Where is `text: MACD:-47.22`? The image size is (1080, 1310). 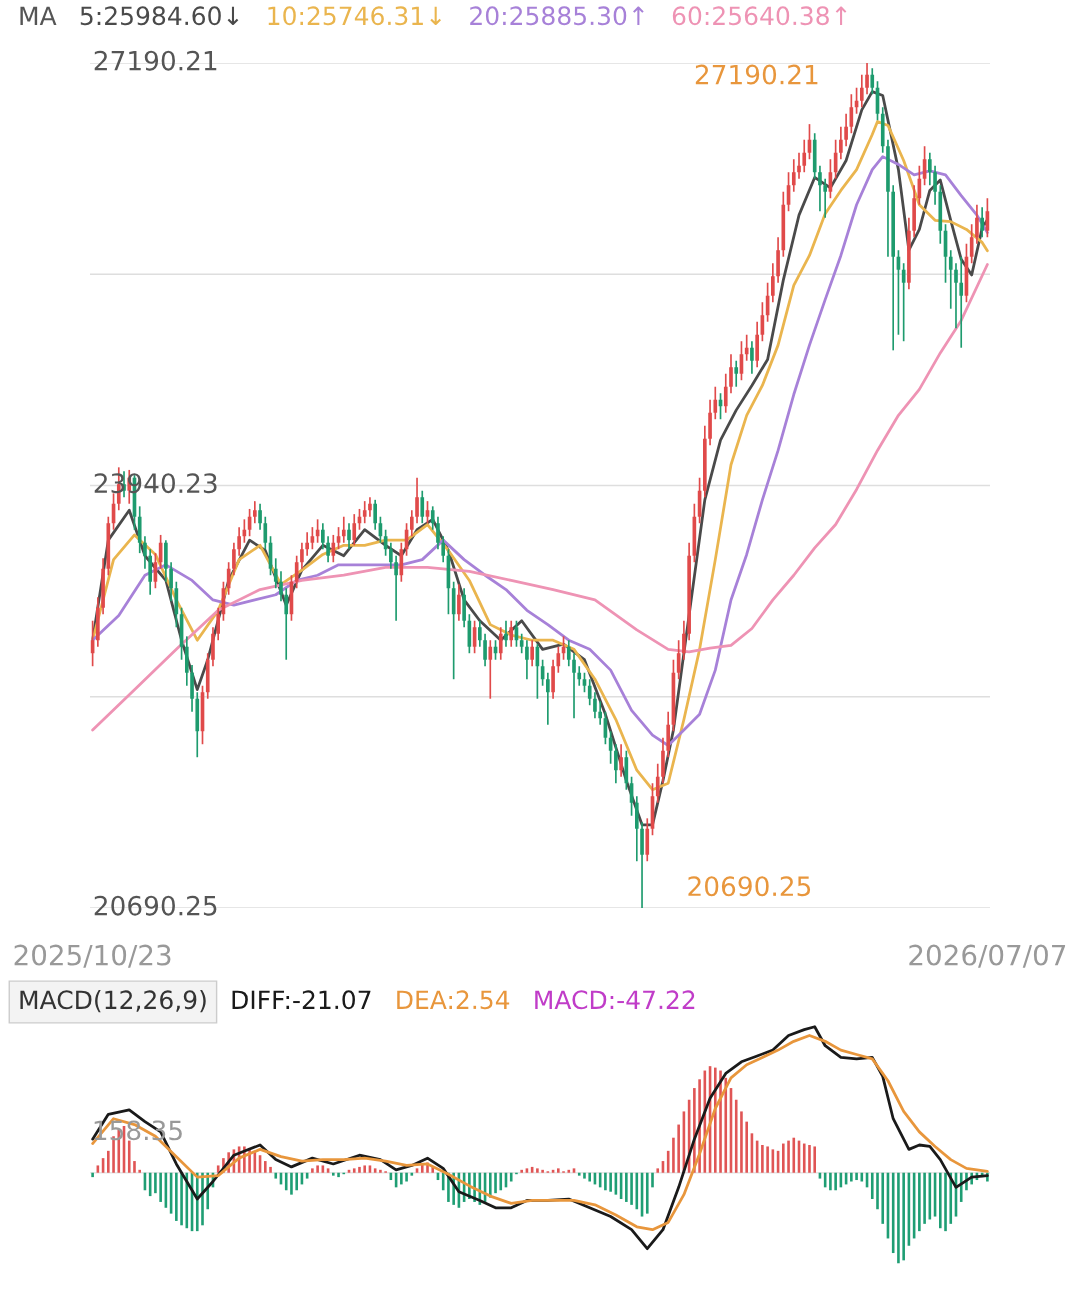 text: MACD:-47.22 is located at coordinates (615, 1000).